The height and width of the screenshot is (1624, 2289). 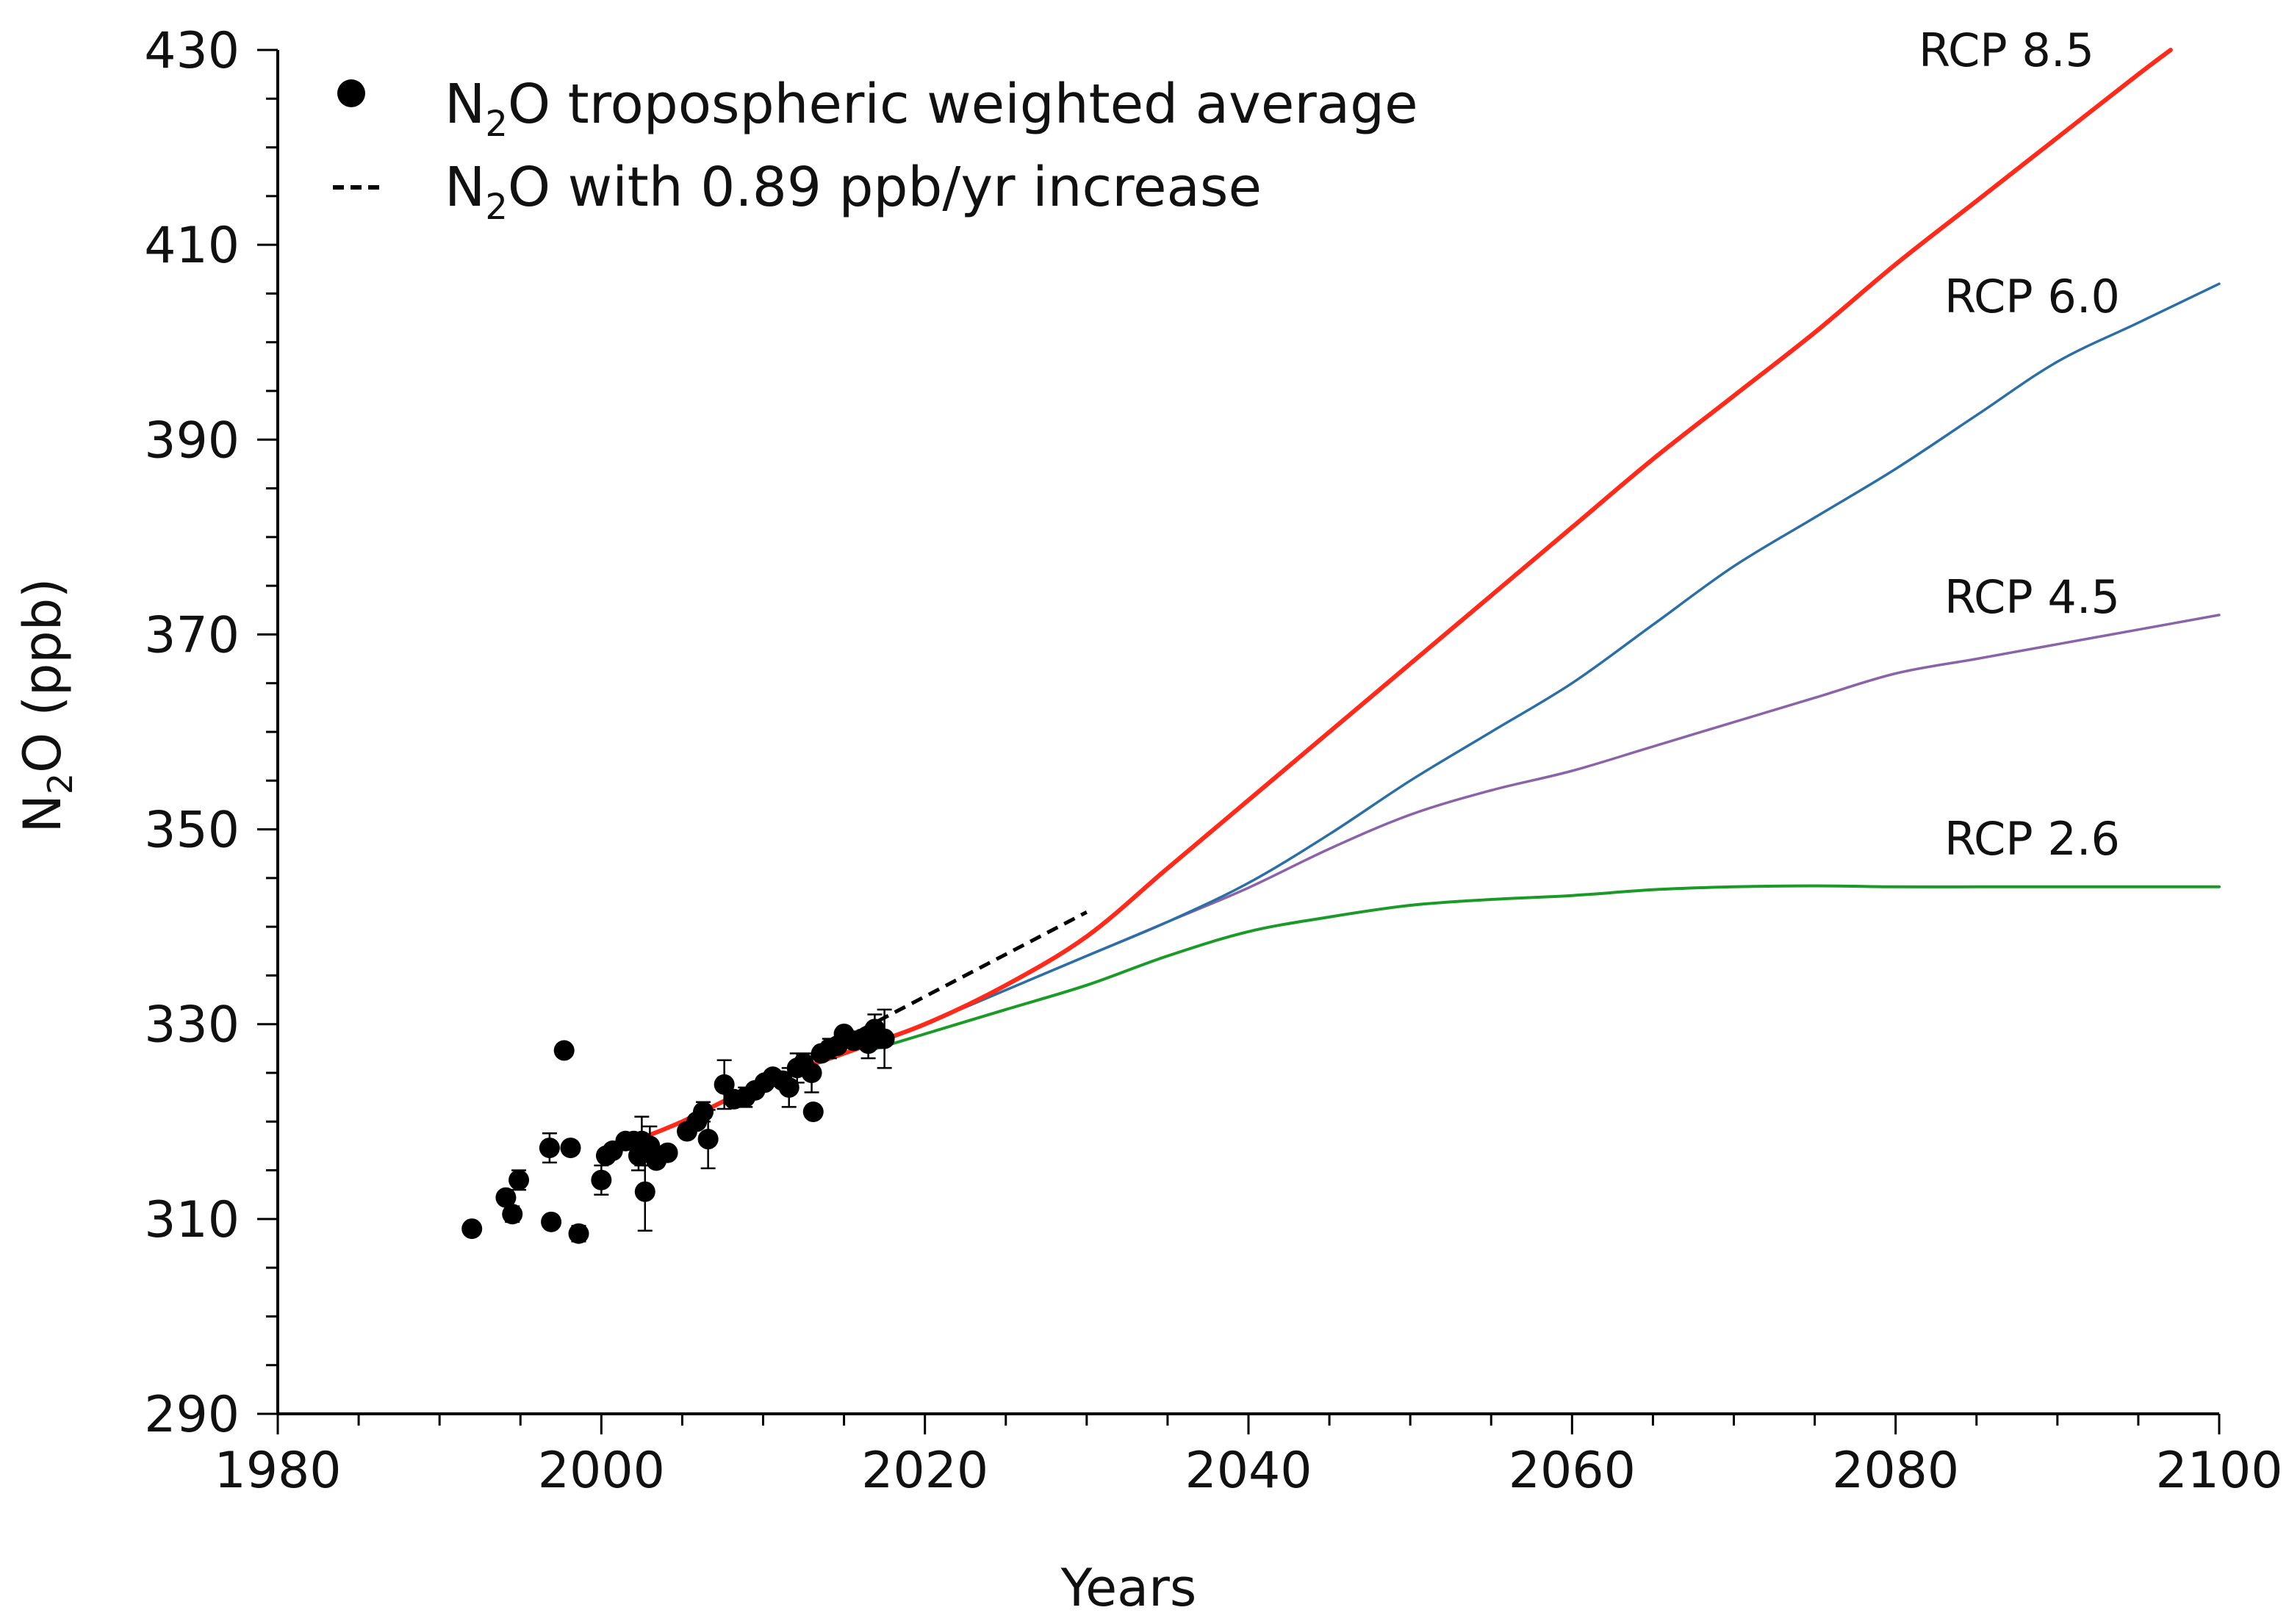 I want to click on observation-points, so click(x=678, y=1126).